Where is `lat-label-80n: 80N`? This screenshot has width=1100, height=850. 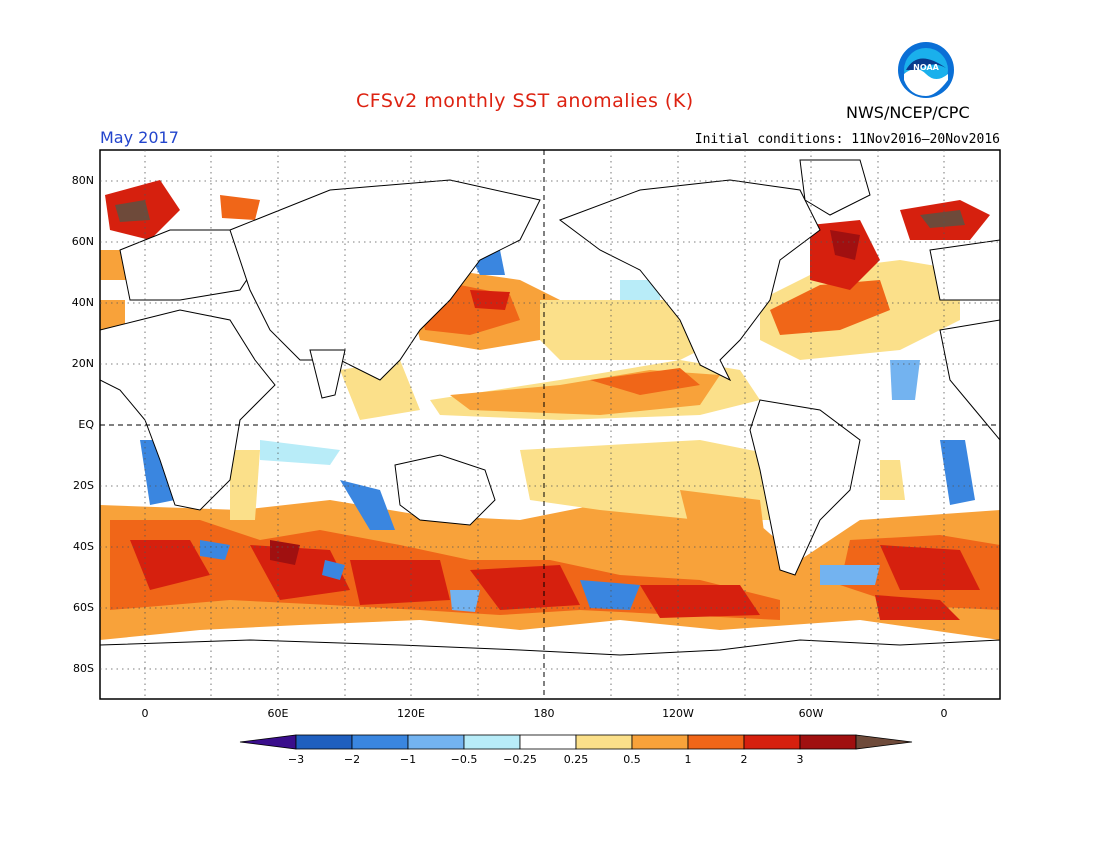
lat-label-80n: 80N is located at coordinates (82, 180).